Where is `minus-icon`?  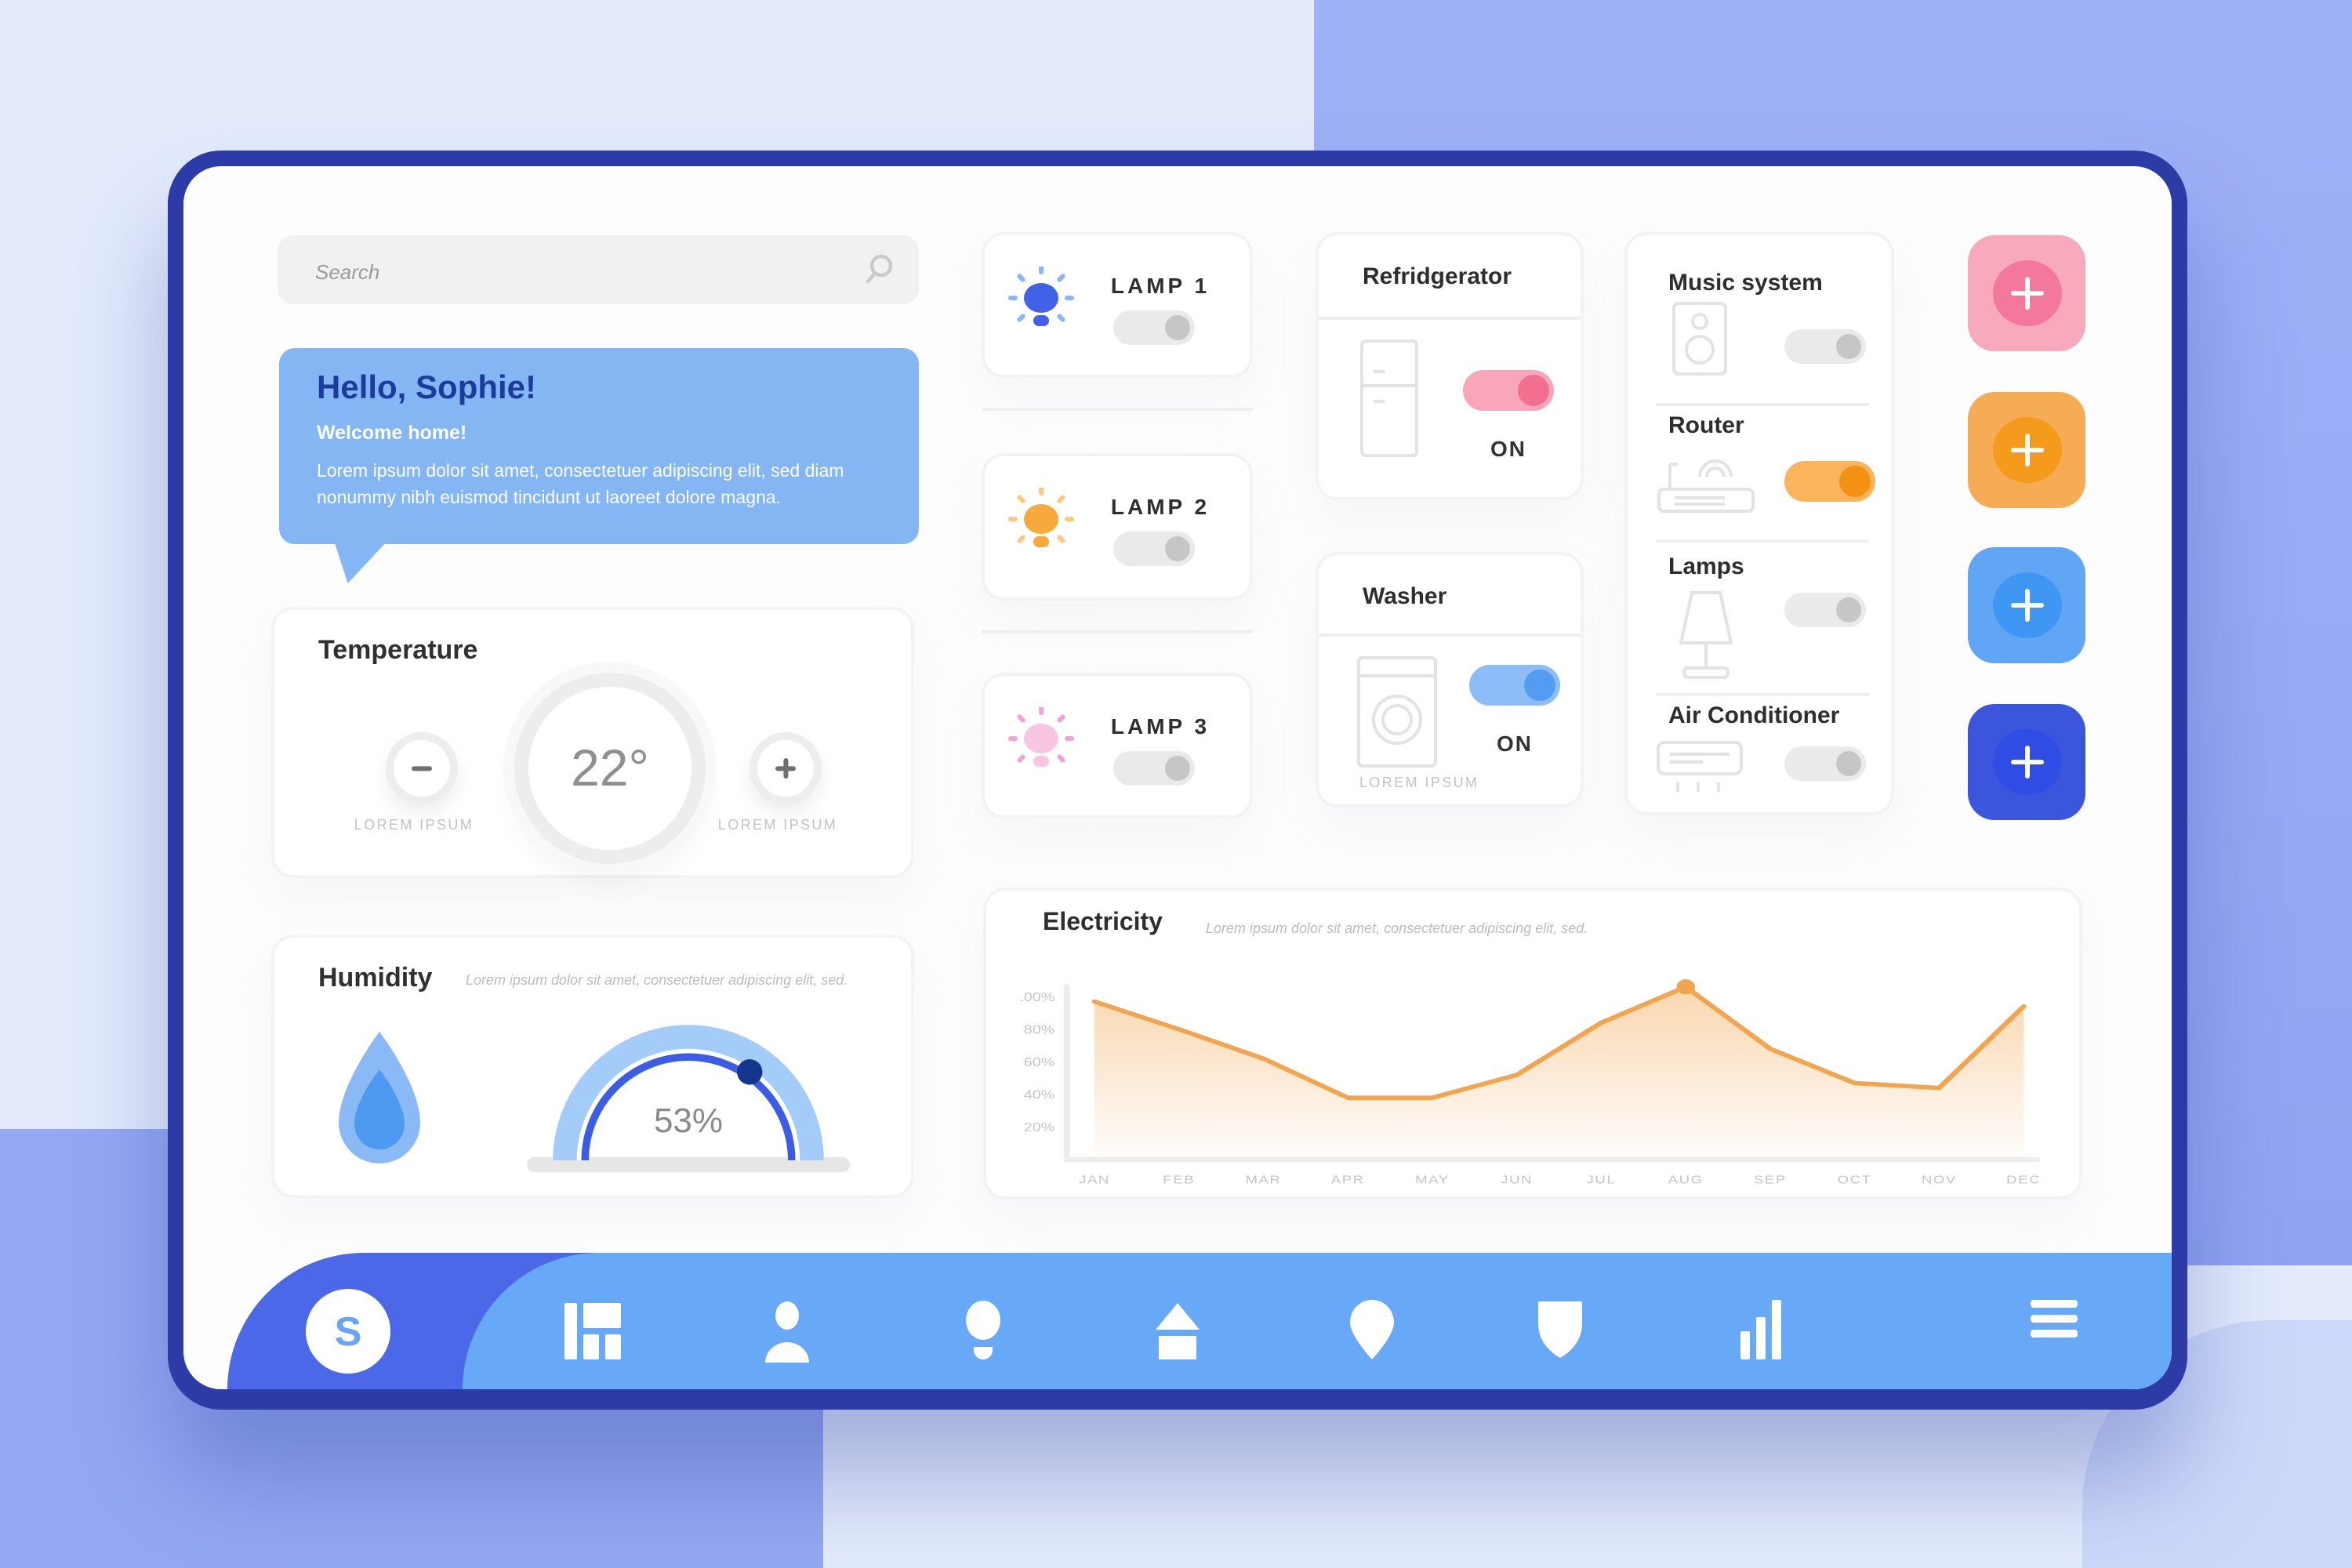
minus-icon is located at coordinates (422, 768).